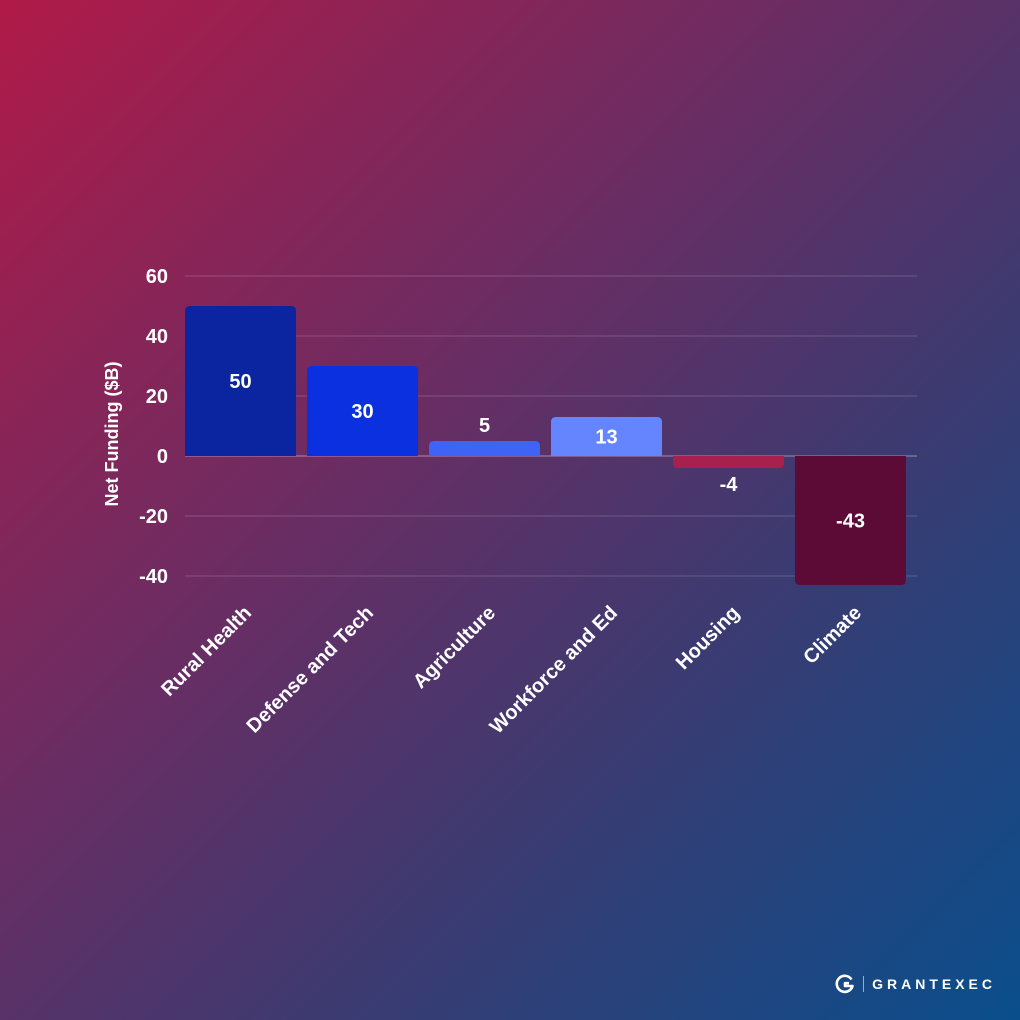  What do you see at coordinates (554, 670) in the screenshot?
I see `x-tick-label: Workforce and Ed` at bounding box center [554, 670].